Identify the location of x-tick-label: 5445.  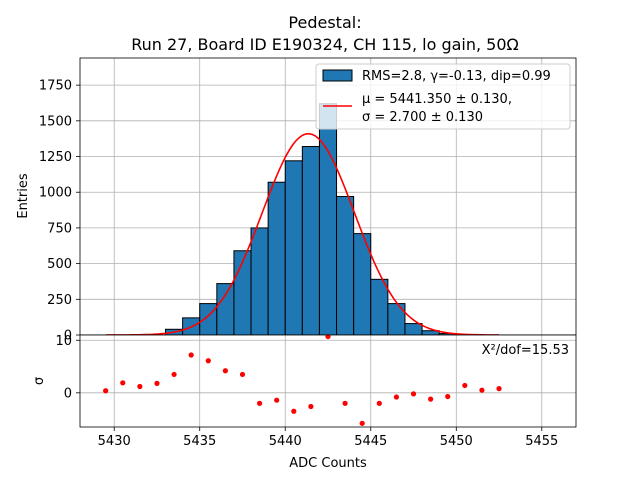
(370, 441).